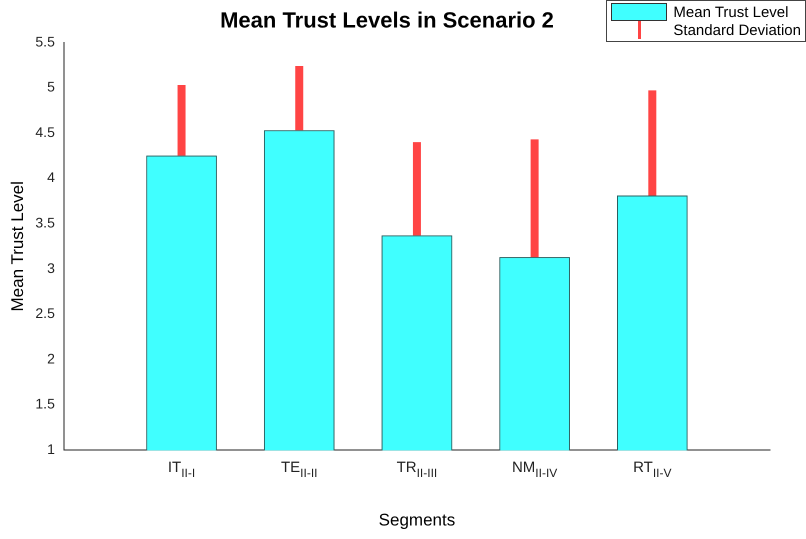 The height and width of the screenshot is (539, 806). I want to click on y-tick-label: 1, so click(51, 449).